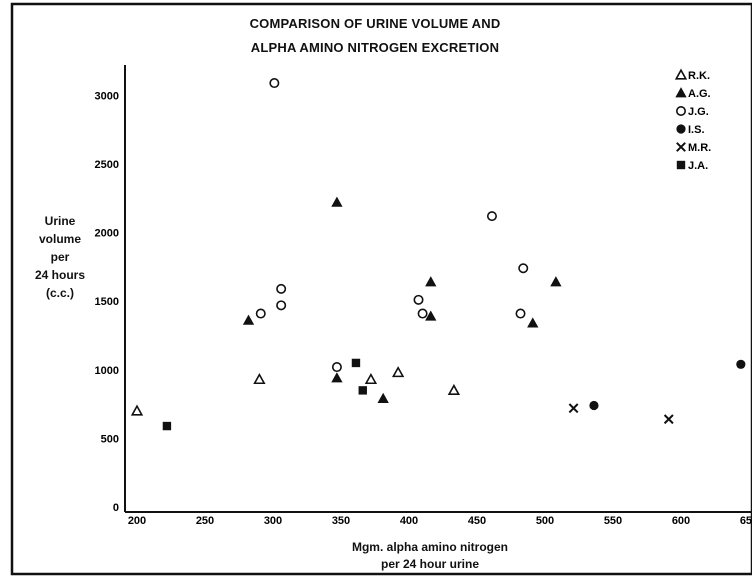 The image size is (752, 578). I want to click on x-axis-label-line-1: Mgm. alpha amino nitrogen, so click(429, 547).